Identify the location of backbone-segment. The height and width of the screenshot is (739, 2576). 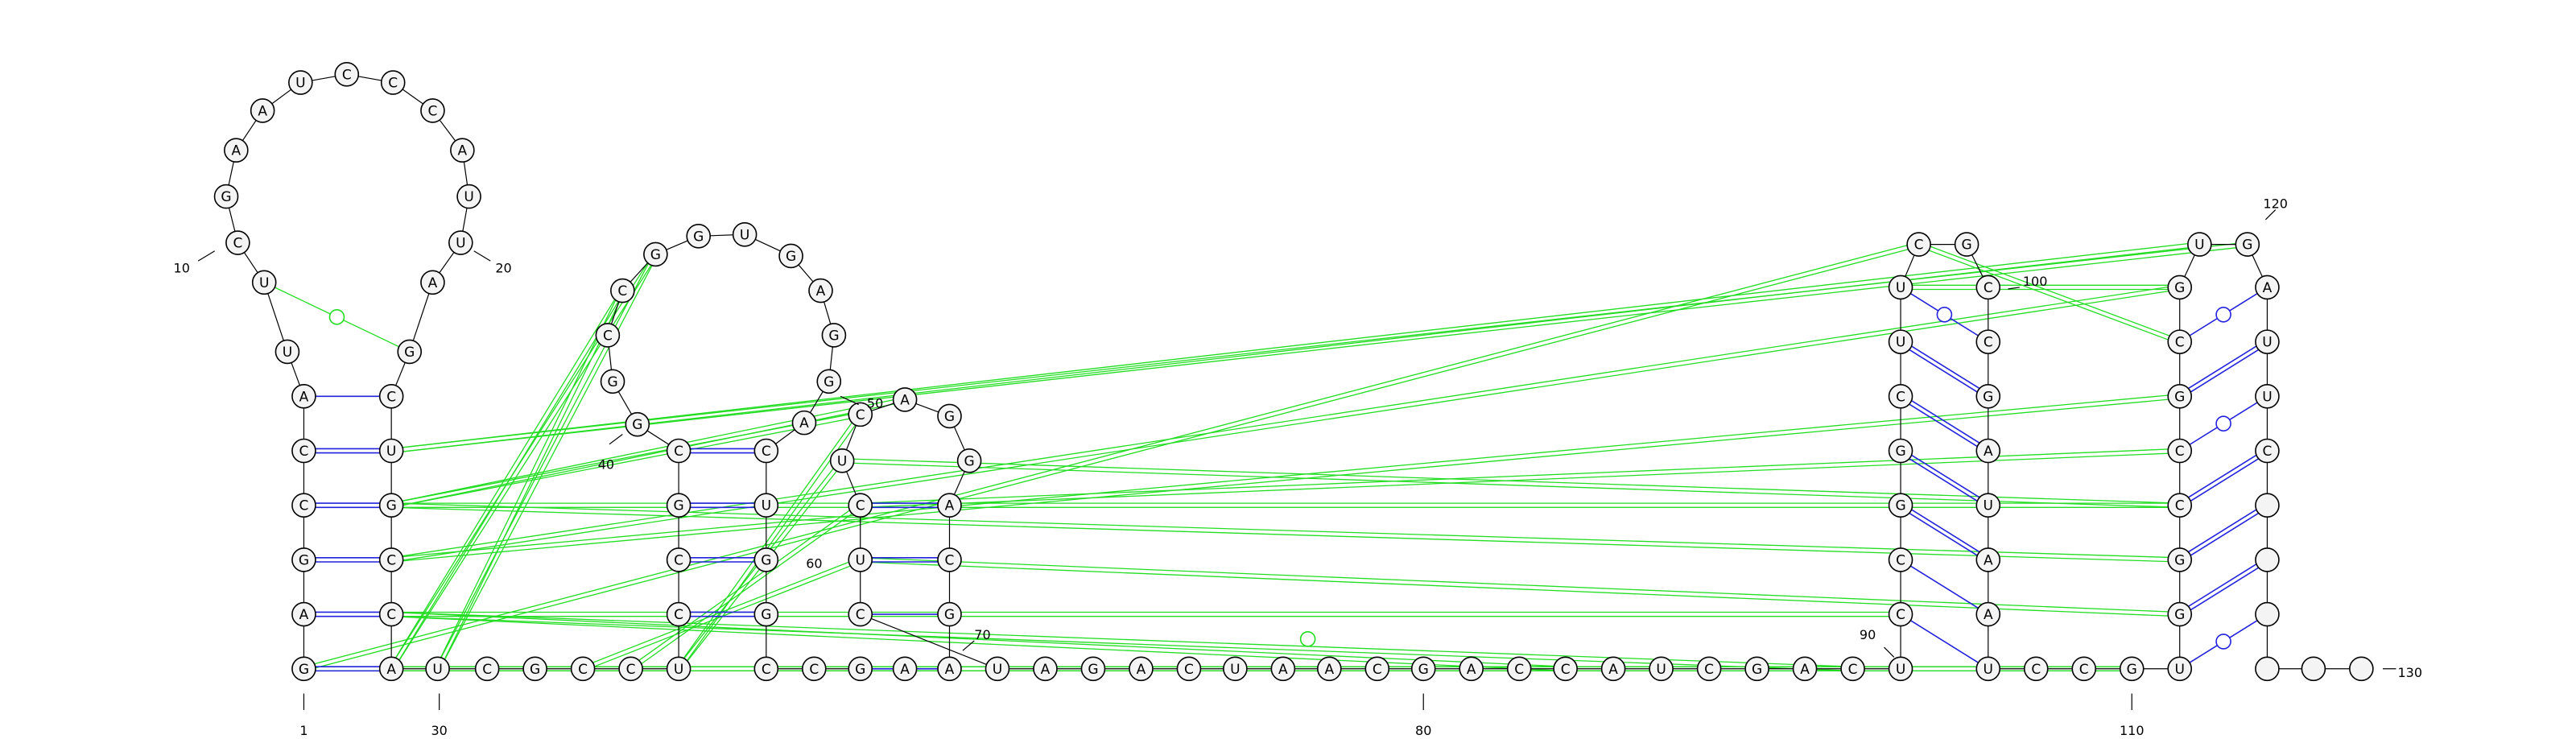
(929, 641).